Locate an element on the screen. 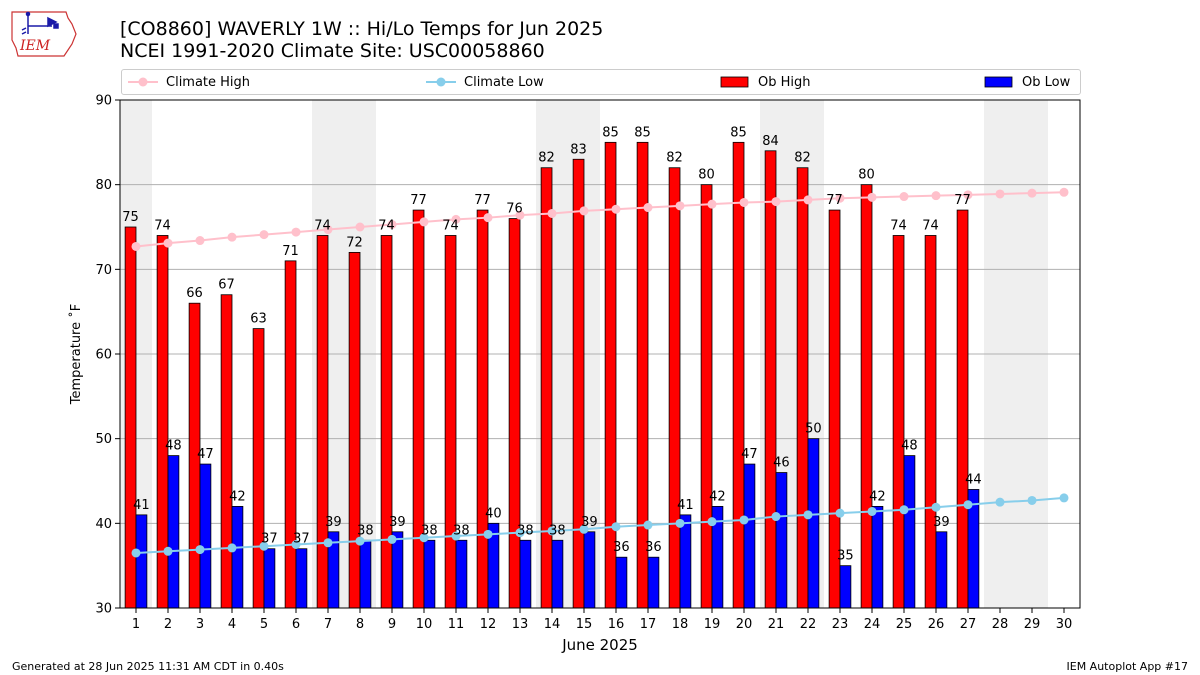 Image resolution: width=1200 pixels, height=675 pixels. bar-label-low: 40 is located at coordinates (493, 513).